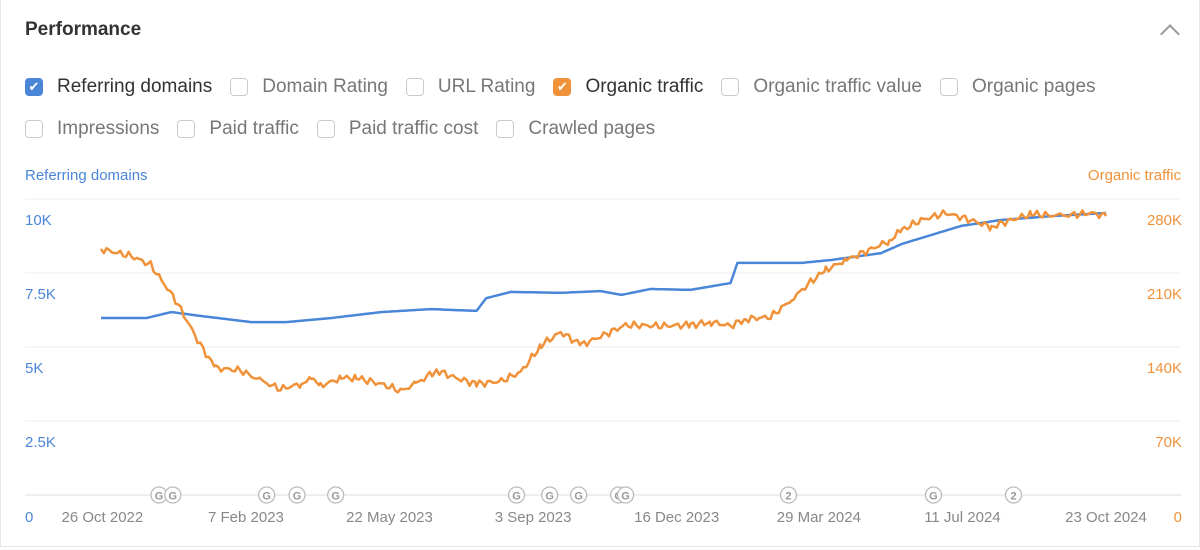 This screenshot has width=1200, height=550. I want to click on option-paid-traffic-cost: Paid traffic cost, so click(397, 129).